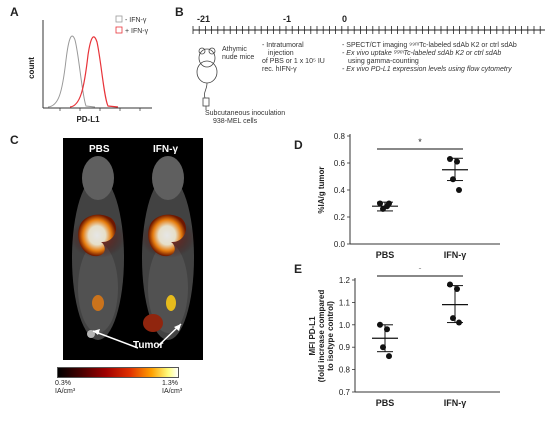 The height and width of the screenshot is (423, 550). Describe the element at coordinates (340, 163) in the screenshot. I see `y-tick-label: 0.6` at that location.